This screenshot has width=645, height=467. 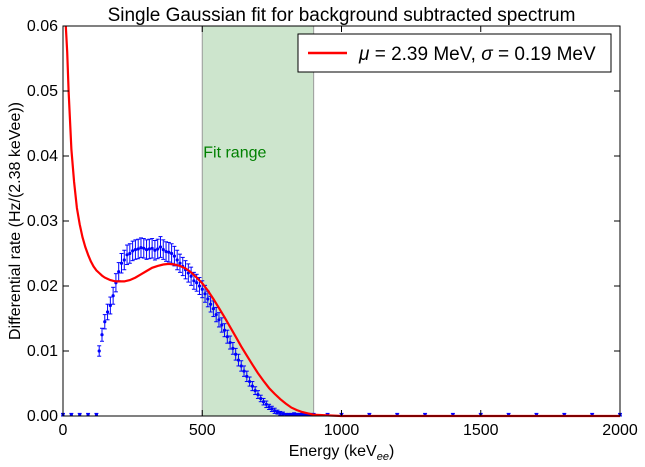 I want to click on x-axis-label: Energy (keVee), so click(x=342, y=453).